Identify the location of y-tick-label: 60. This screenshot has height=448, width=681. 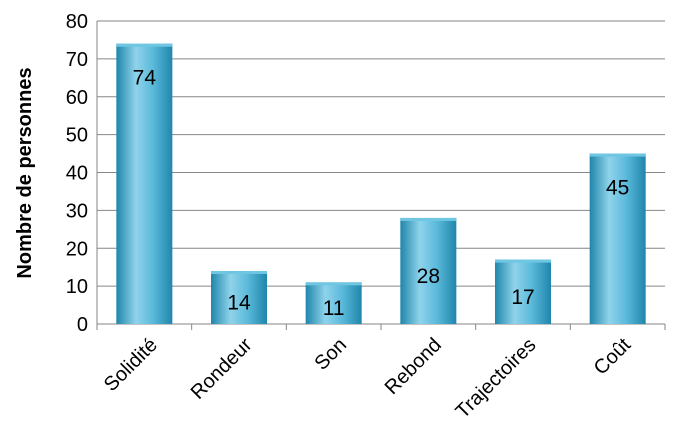
(77, 98).